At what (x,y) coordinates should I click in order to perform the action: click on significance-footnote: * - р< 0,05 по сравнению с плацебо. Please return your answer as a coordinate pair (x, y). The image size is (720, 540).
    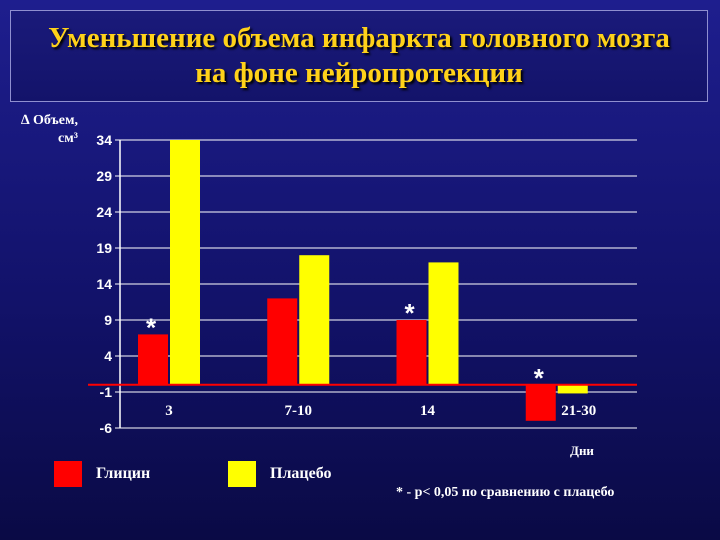
    Looking at the image, I should click on (505, 492).